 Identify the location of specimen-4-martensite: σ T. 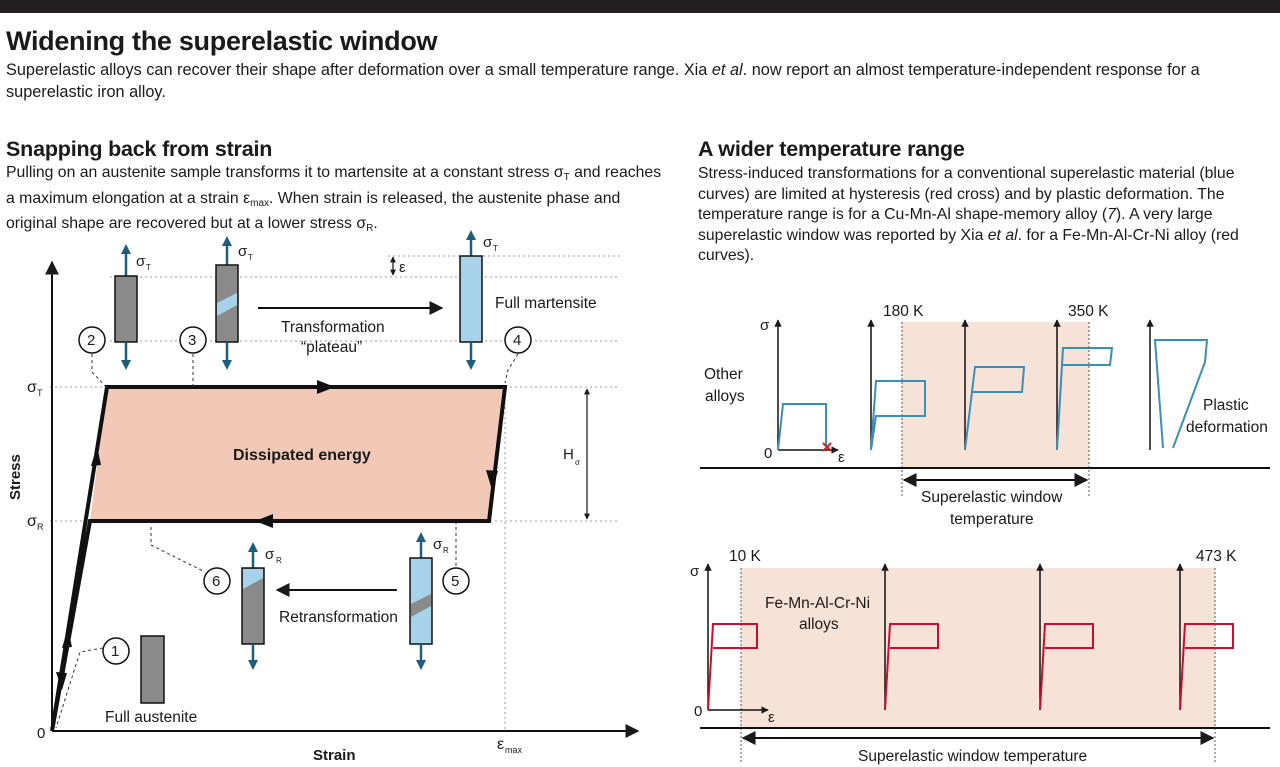
(478, 300).